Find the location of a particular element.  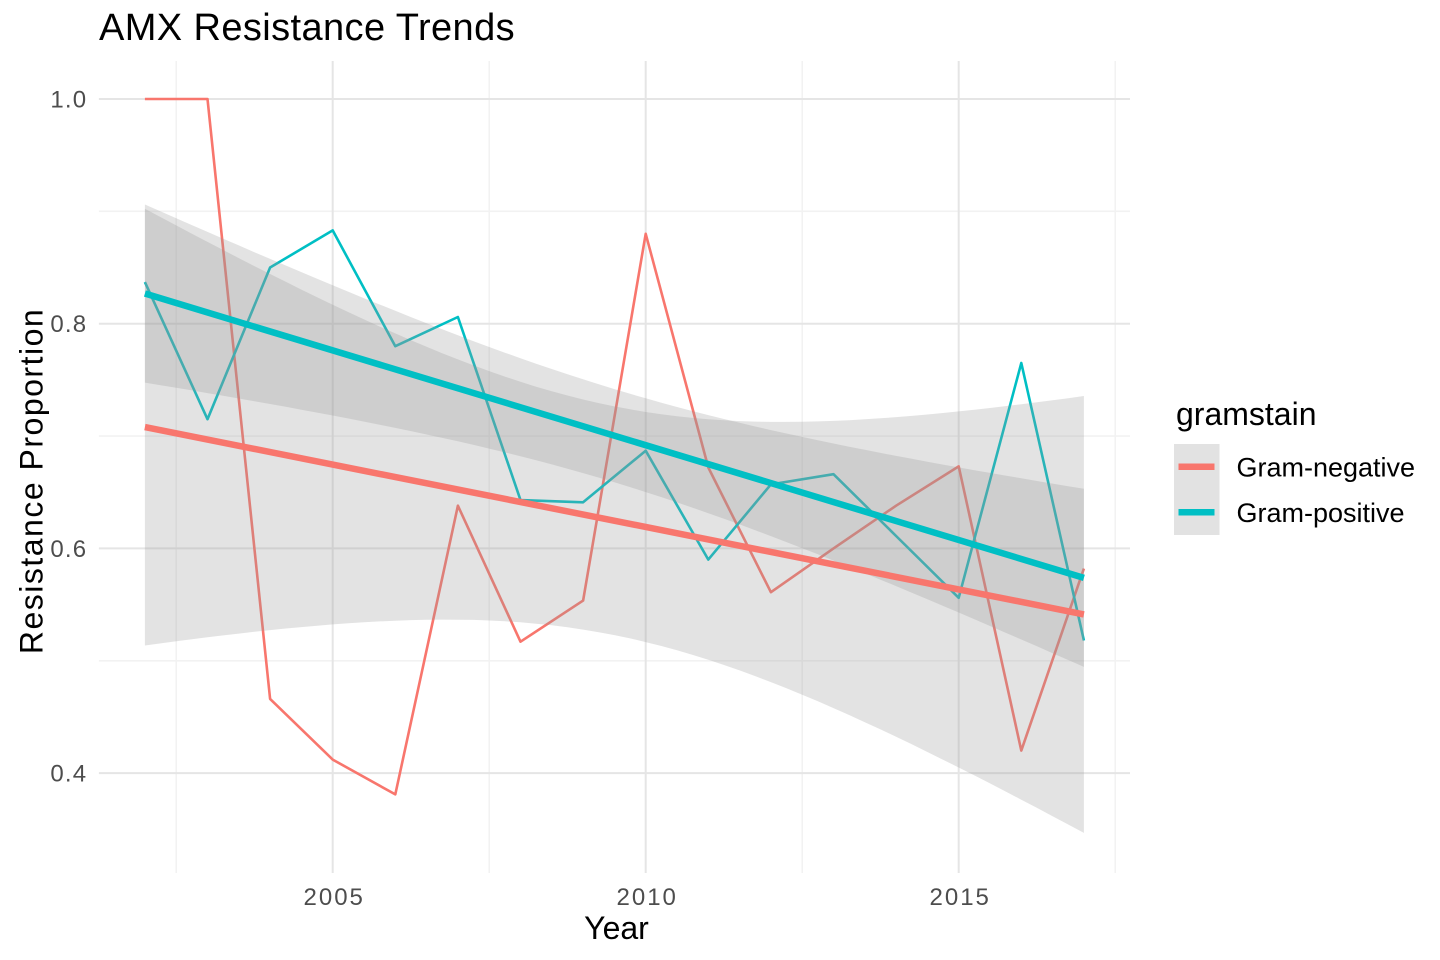

svg-text: Resistance Proportion is located at coordinates (32, 481).